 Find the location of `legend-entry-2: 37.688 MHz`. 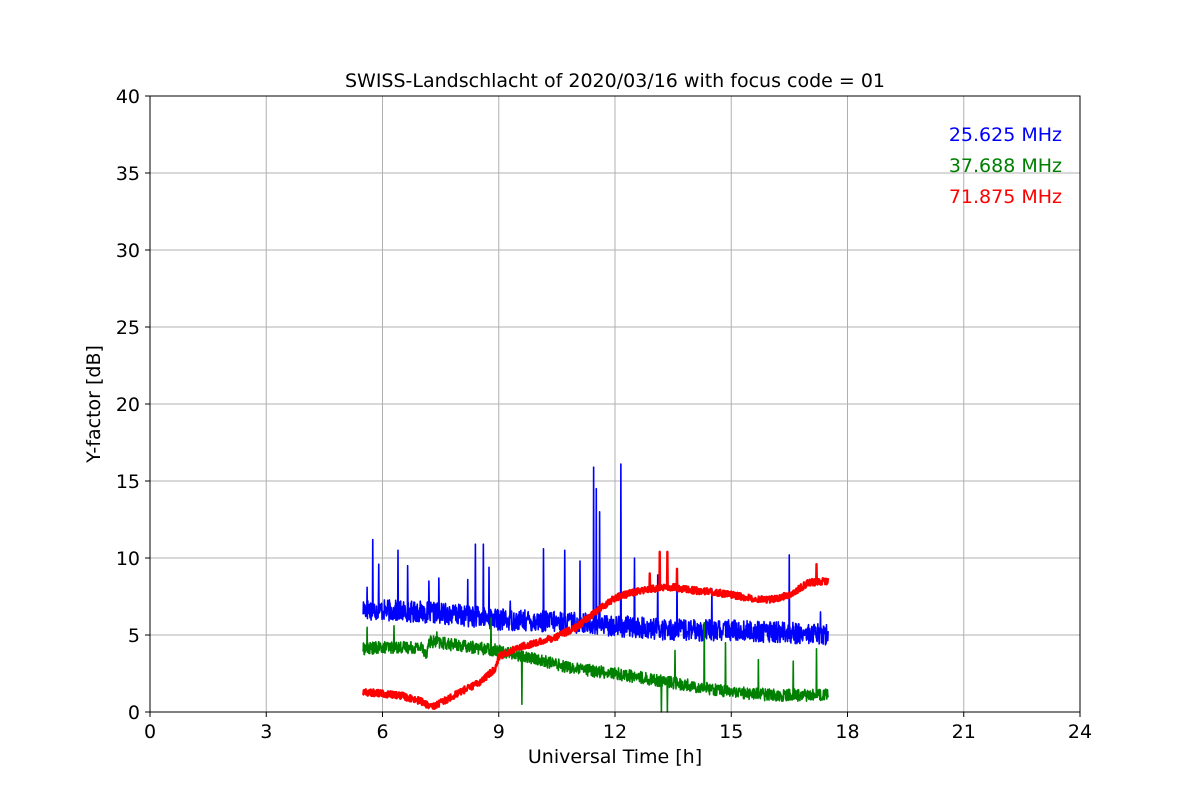

legend-entry-2: 37.688 MHz is located at coordinates (1005, 166).